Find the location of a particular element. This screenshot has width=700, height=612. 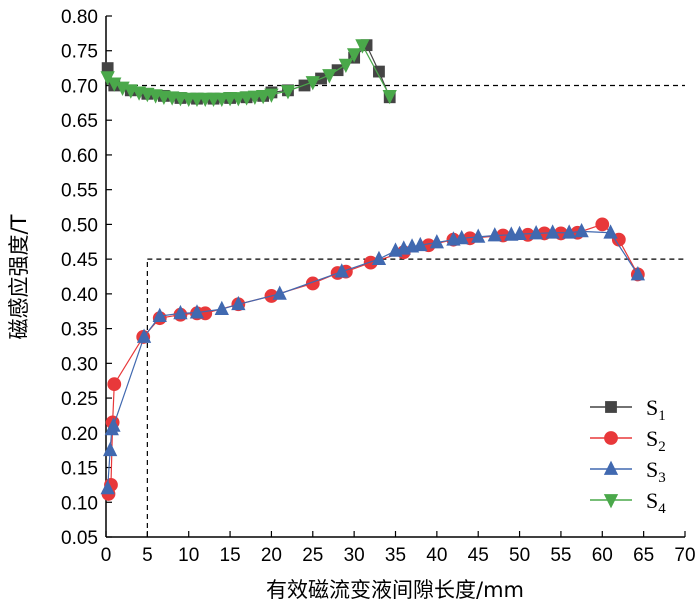

legend-label-subscript: 4 is located at coordinates (662, 509).